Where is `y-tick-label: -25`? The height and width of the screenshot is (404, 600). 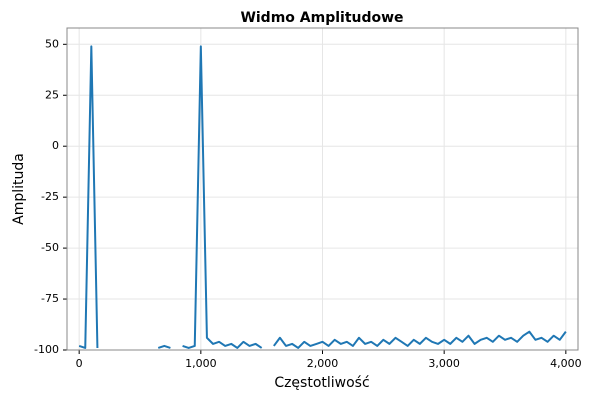 y-tick-label: -25 is located at coordinates (50, 196).